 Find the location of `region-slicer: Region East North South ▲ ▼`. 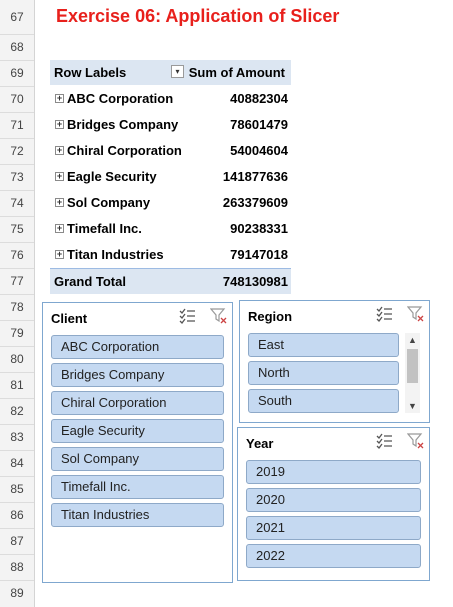

region-slicer: Region East North South ▲ ▼ is located at coordinates (334, 361).